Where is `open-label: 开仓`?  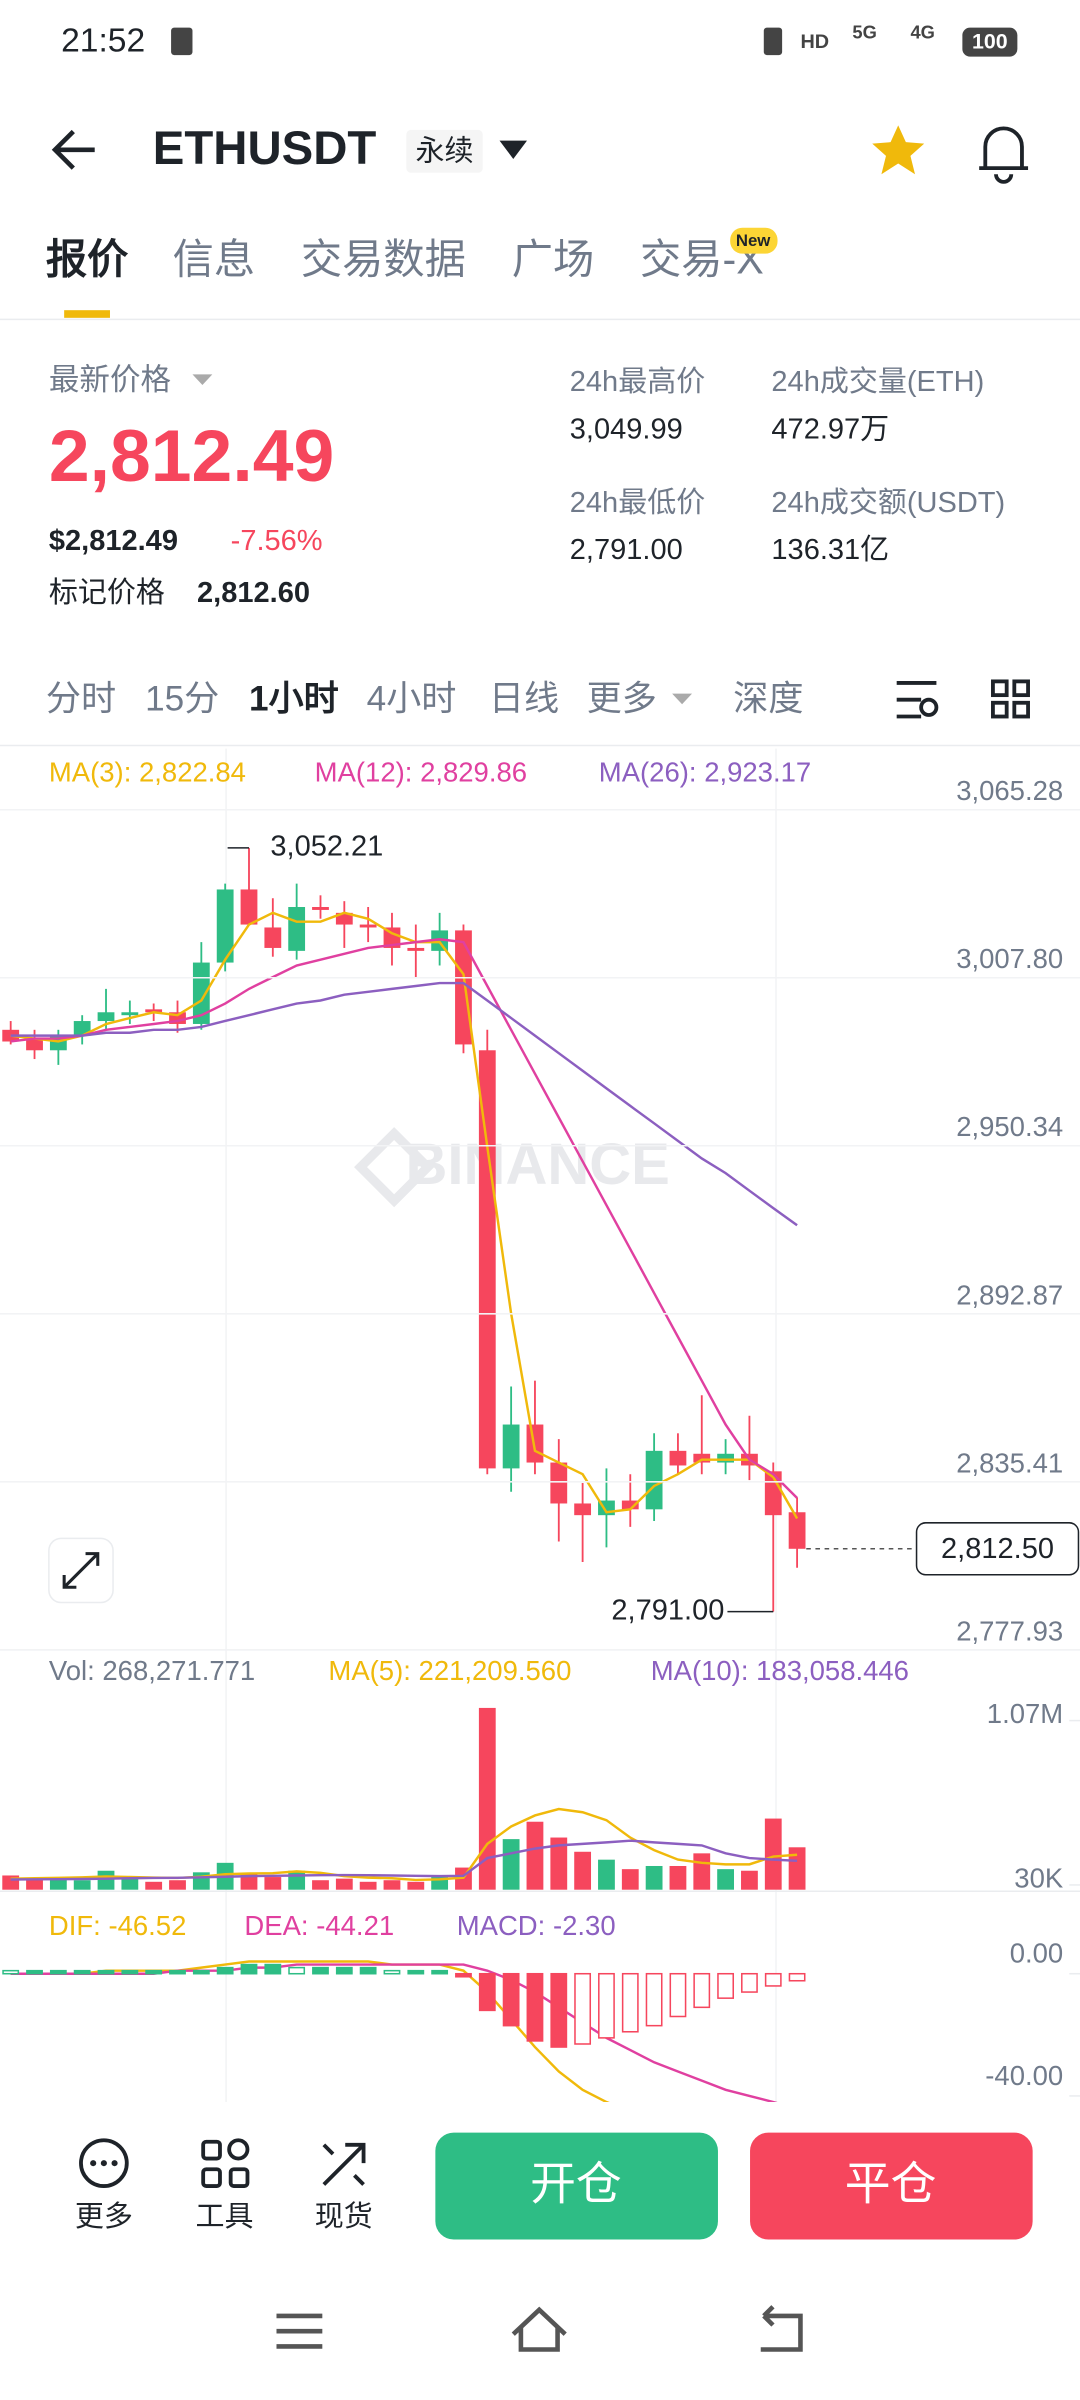
open-label: 开仓 is located at coordinates (576, 2184).